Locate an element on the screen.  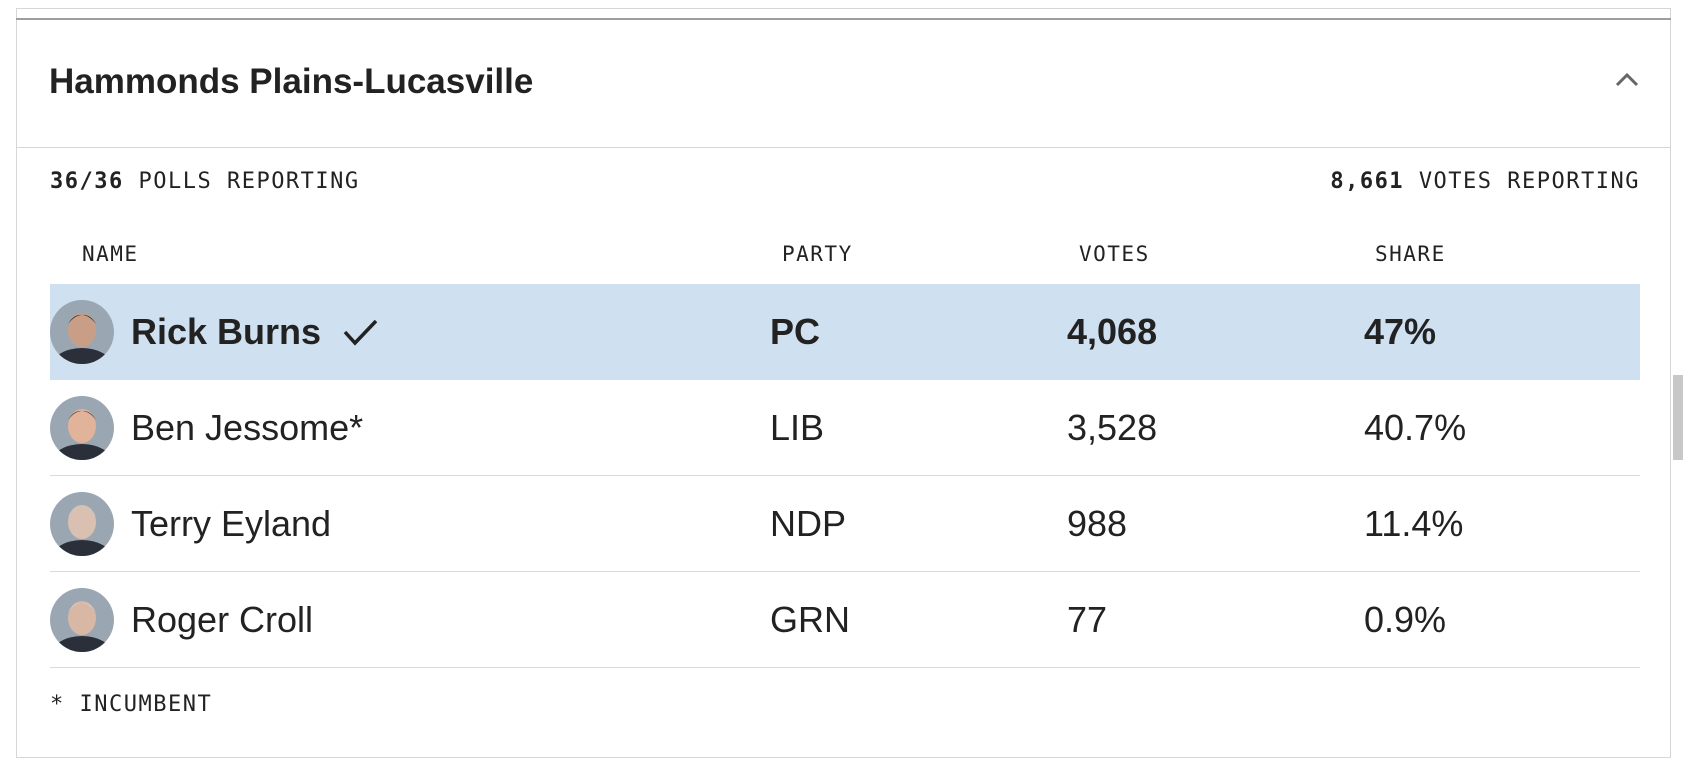
cell-votes: 4,068 is located at coordinates (1112, 331).